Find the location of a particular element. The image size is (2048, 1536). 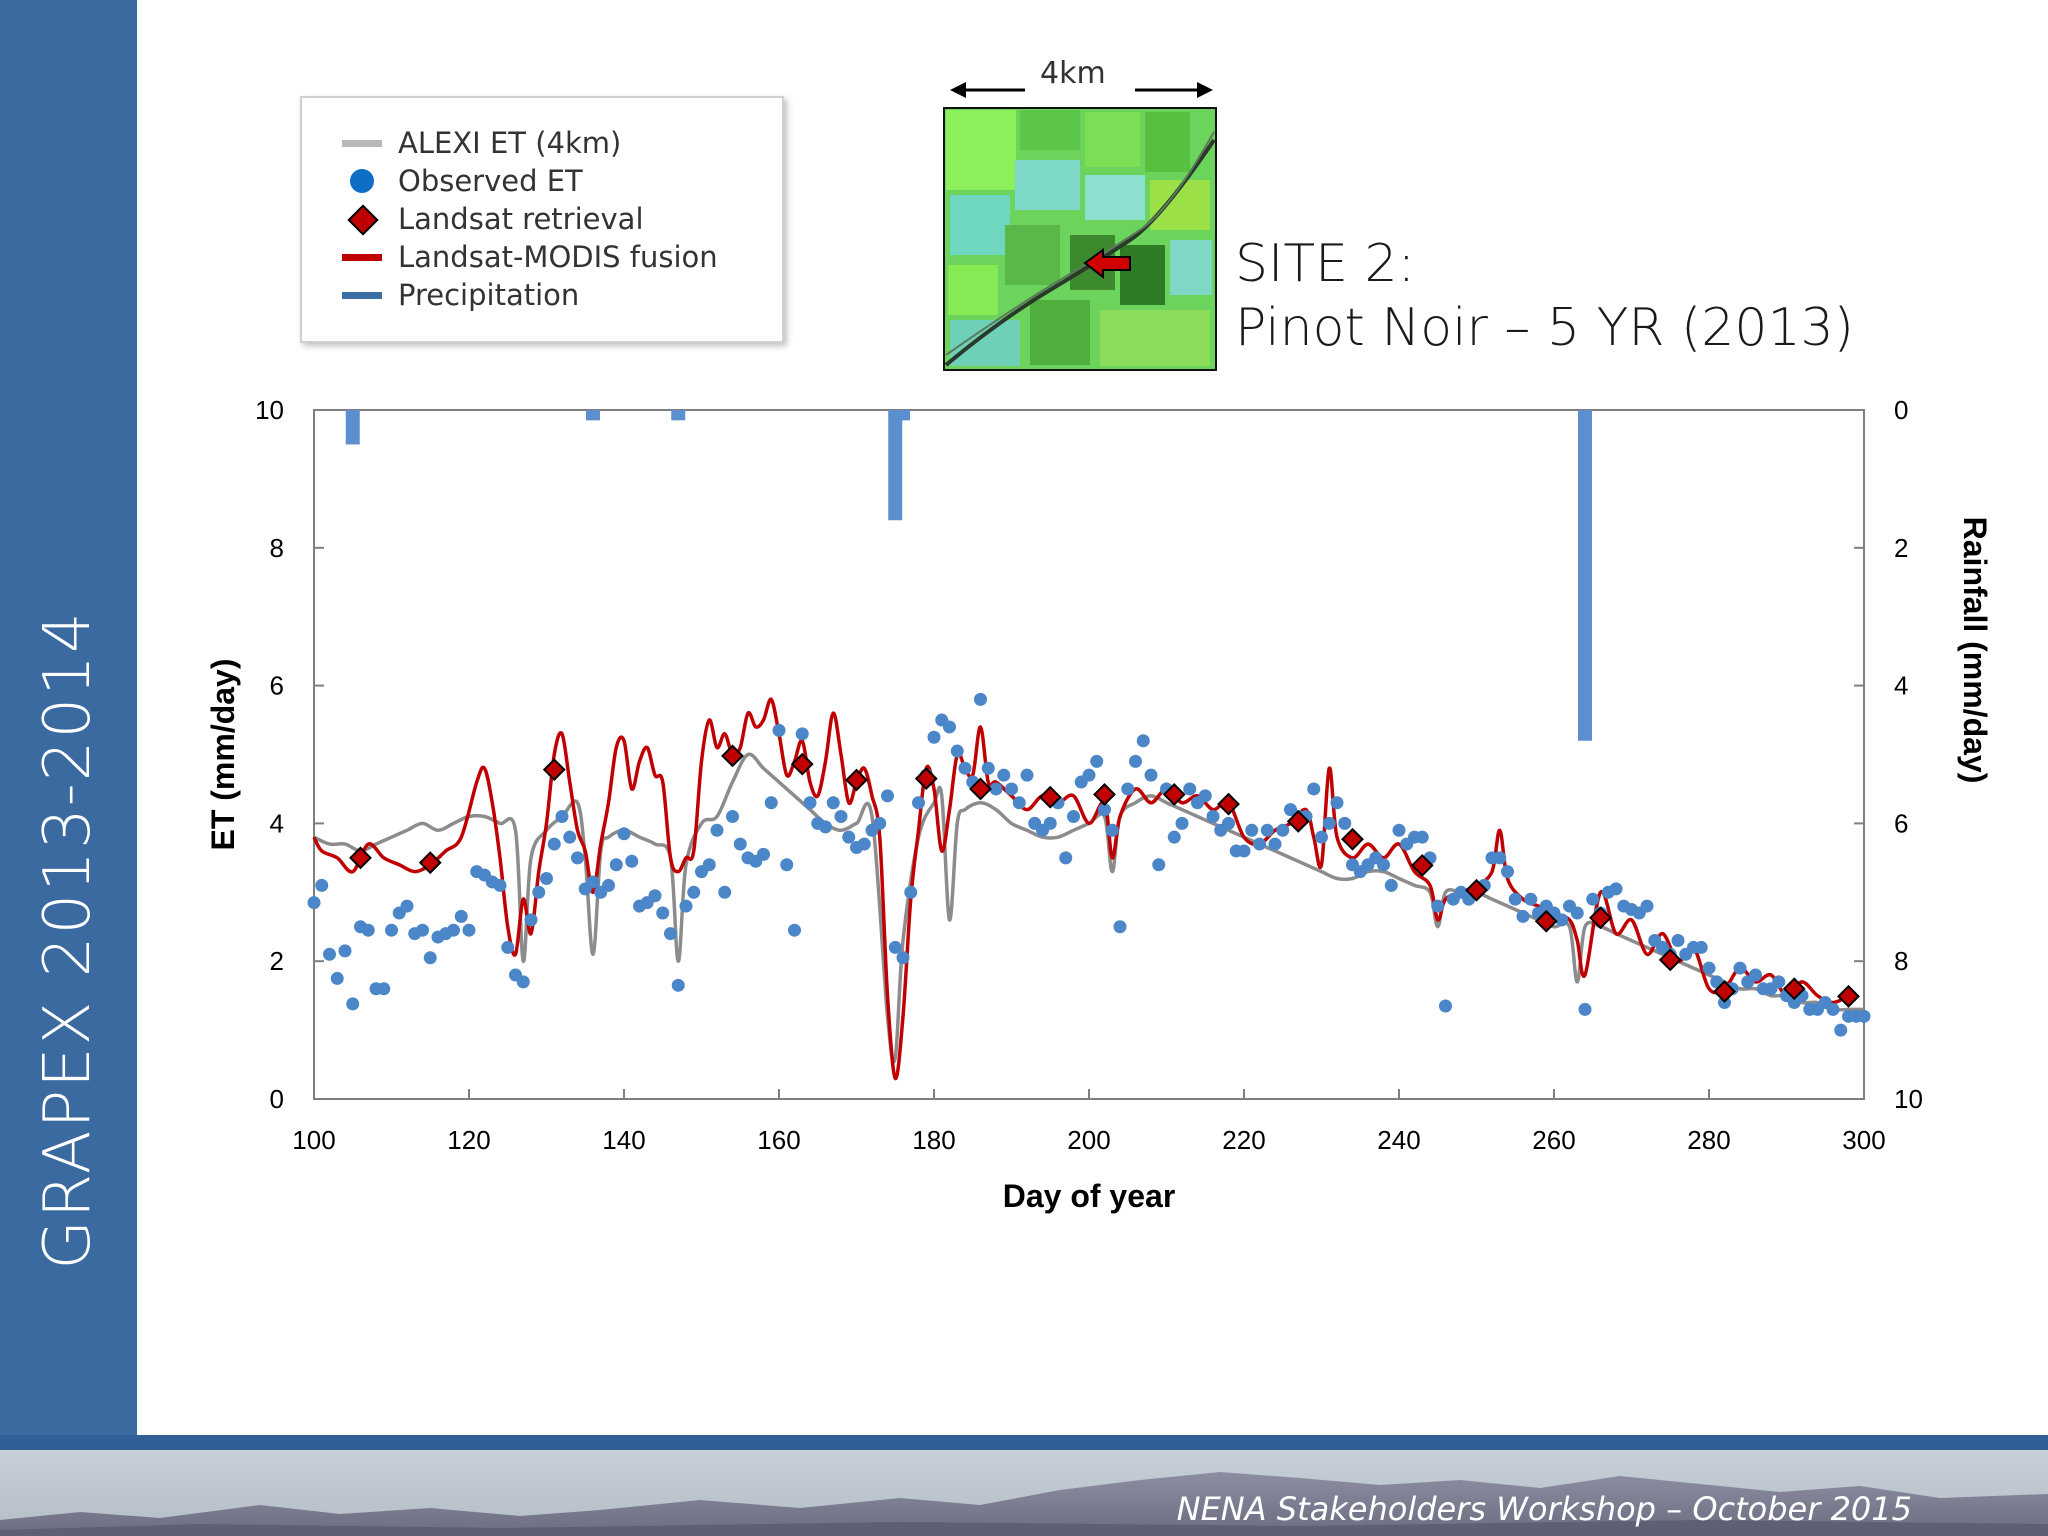

x-tick-label: 200 is located at coordinates (1088, 1140).